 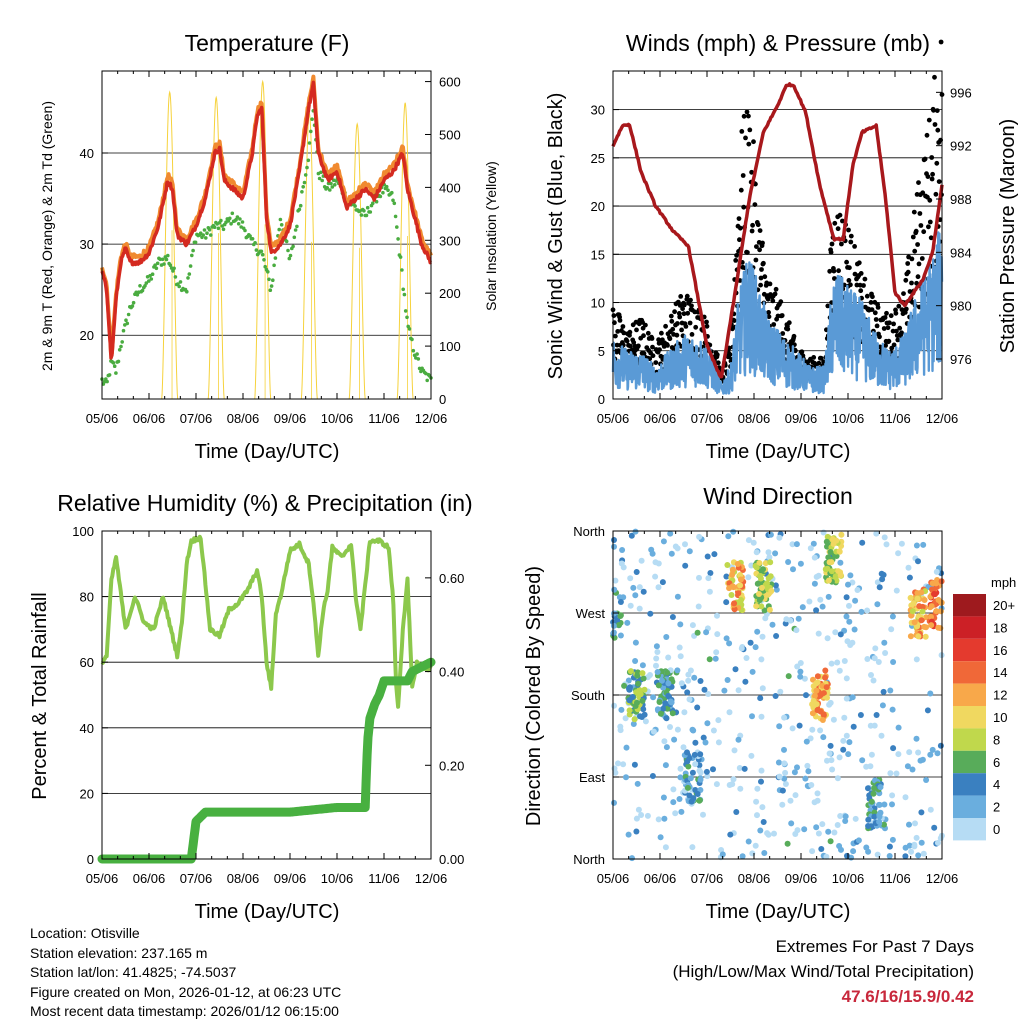 What do you see at coordinates (996, 739) in the screenshot?
I see `legend-label: 8` at bounding box center [996, 739].